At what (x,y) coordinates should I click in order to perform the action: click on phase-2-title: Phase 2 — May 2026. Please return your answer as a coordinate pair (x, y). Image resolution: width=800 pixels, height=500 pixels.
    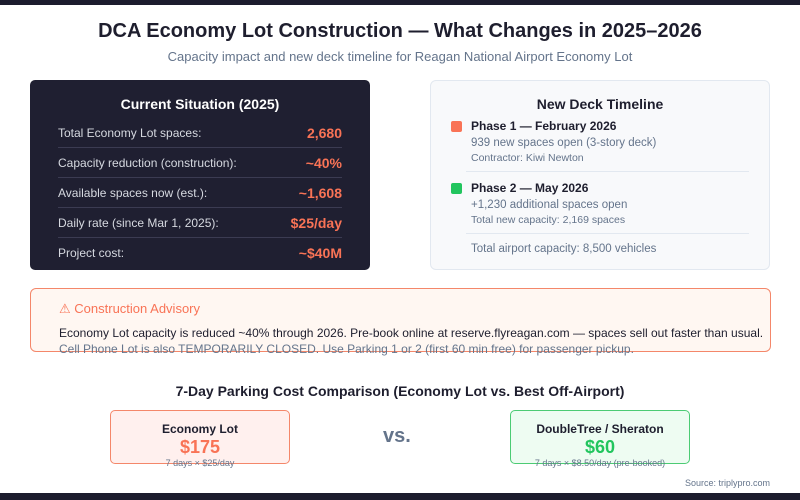
    Looking at the image, I should click on (600, 188).